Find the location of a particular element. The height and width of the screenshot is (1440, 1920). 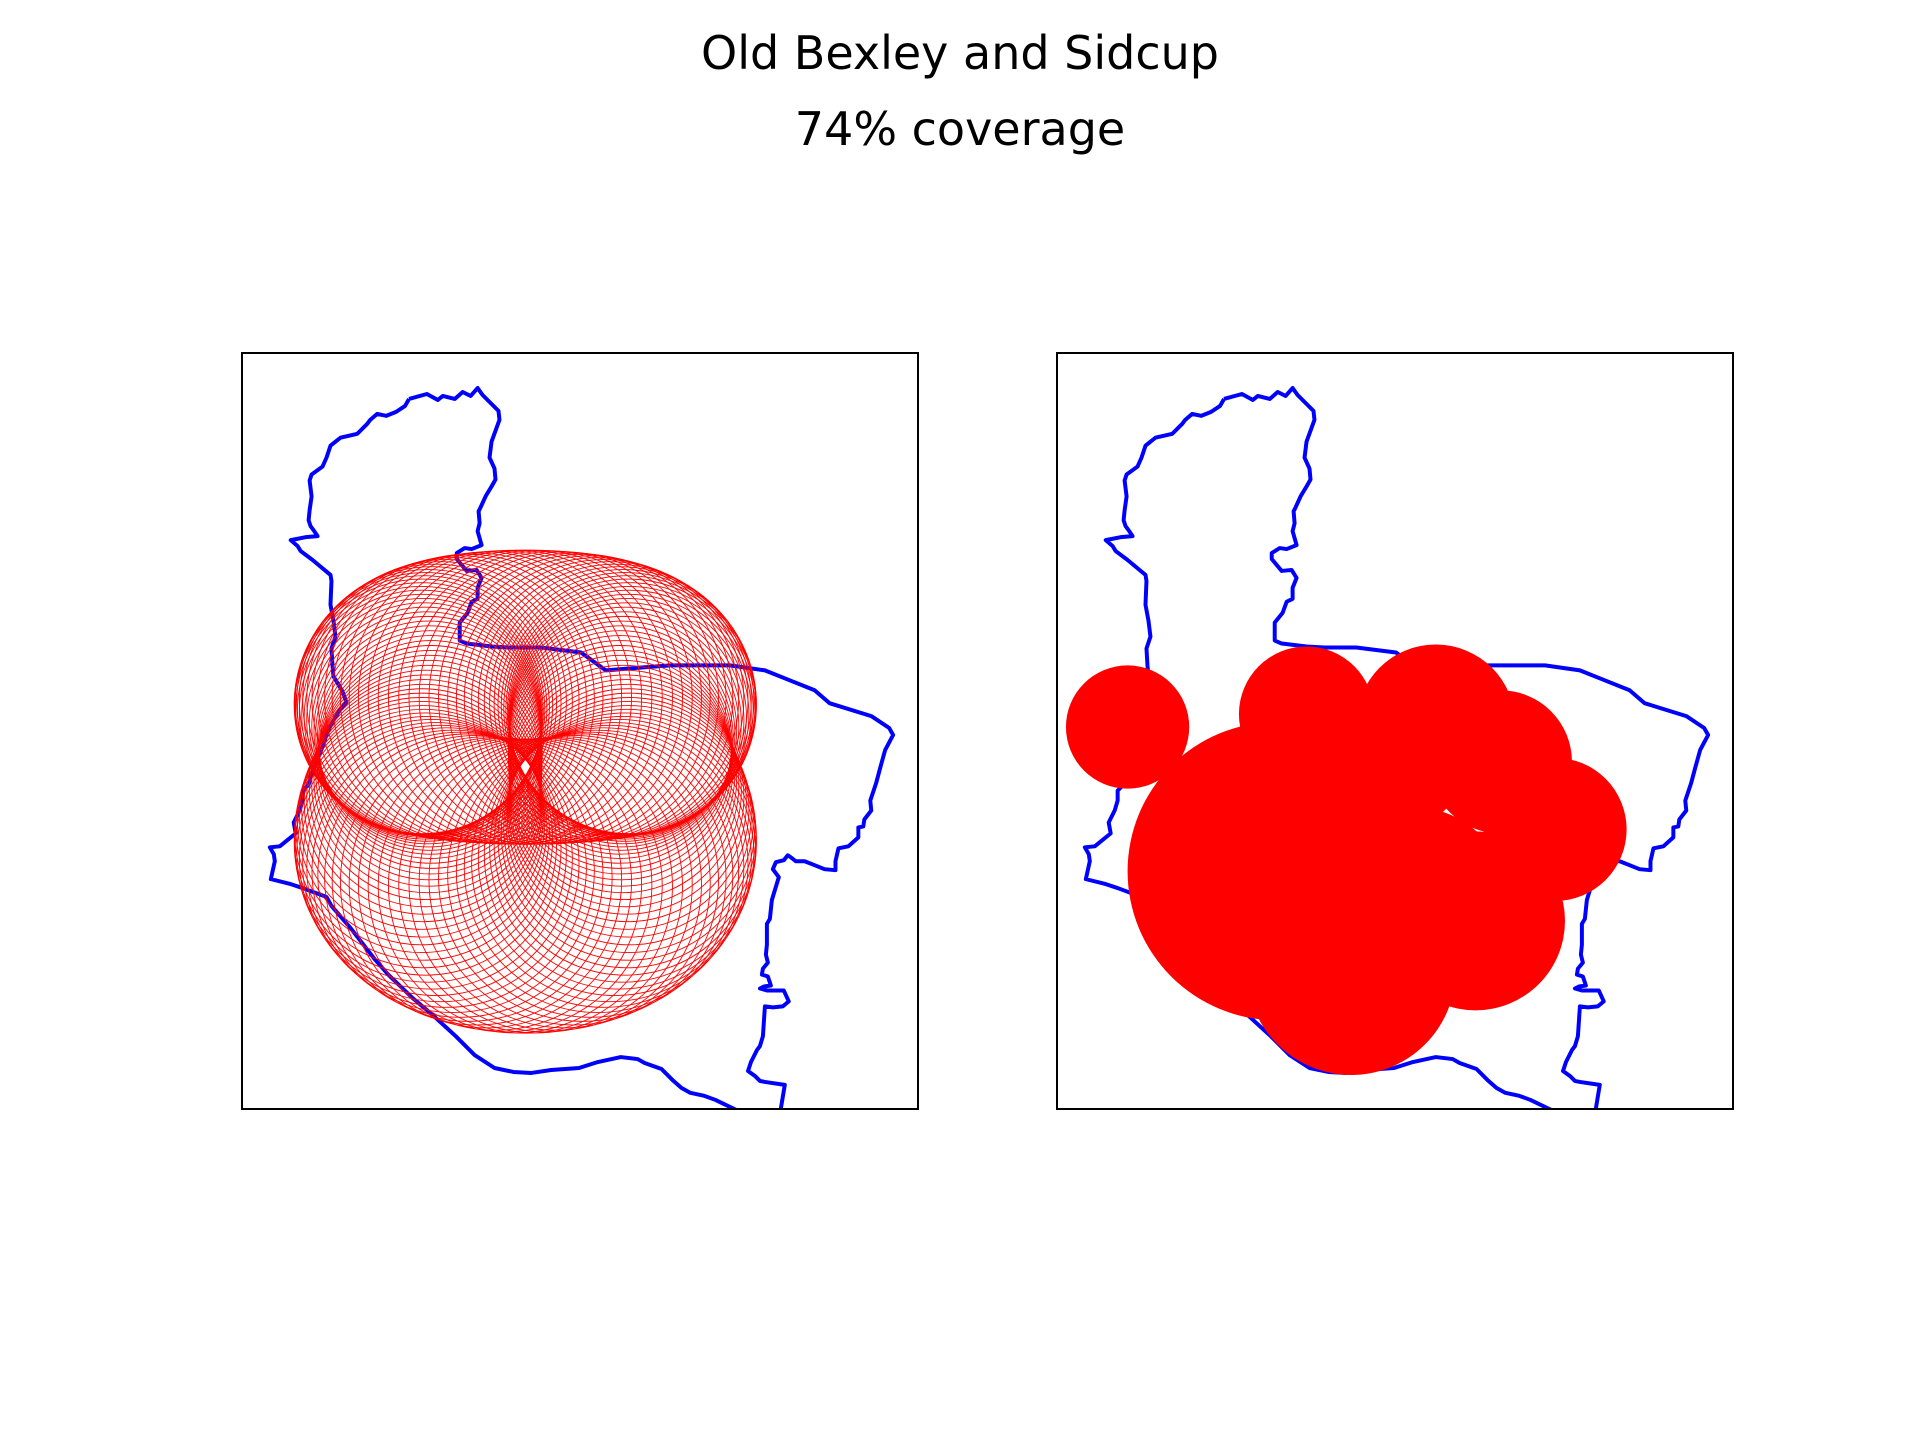

coverage-rings is located at coordinates (525, 791).